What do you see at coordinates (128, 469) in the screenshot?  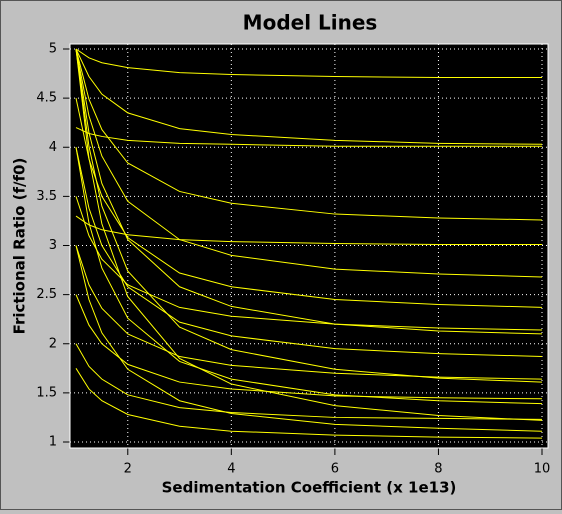 I see `x-tick-label: 2` at bounding box center [128, 469].